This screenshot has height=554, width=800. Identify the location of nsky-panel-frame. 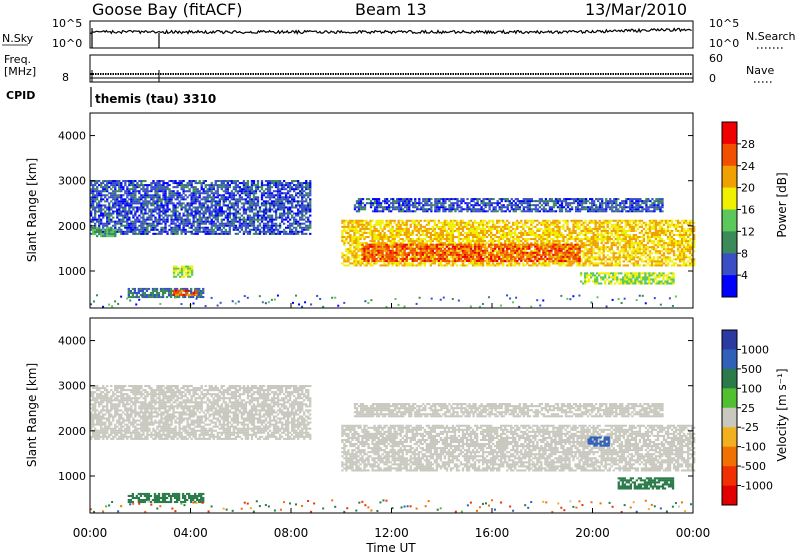
(391, 34).